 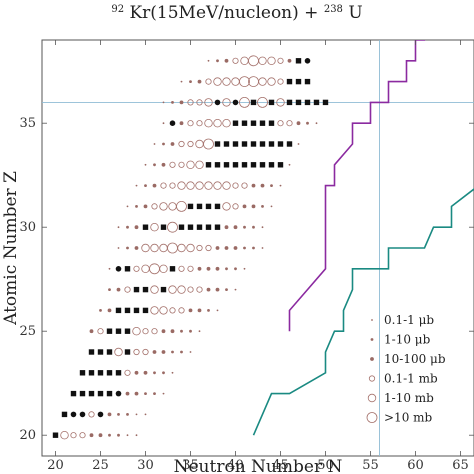 What do you see at coordinates (226, 13) in the screenshot?
I see `title-projectile: Kr(15MeV/nucleon) +` at bounding box center [226, 13].